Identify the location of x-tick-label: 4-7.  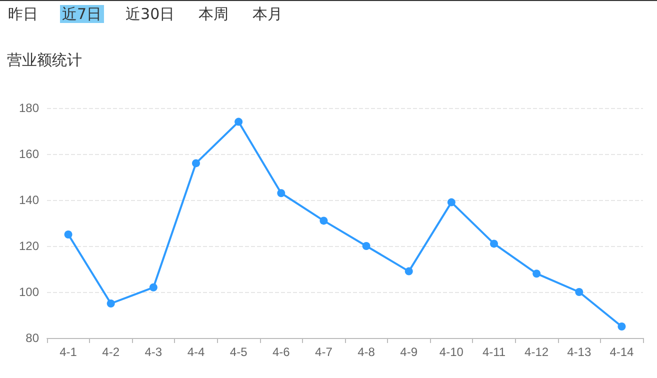
(324, 352).